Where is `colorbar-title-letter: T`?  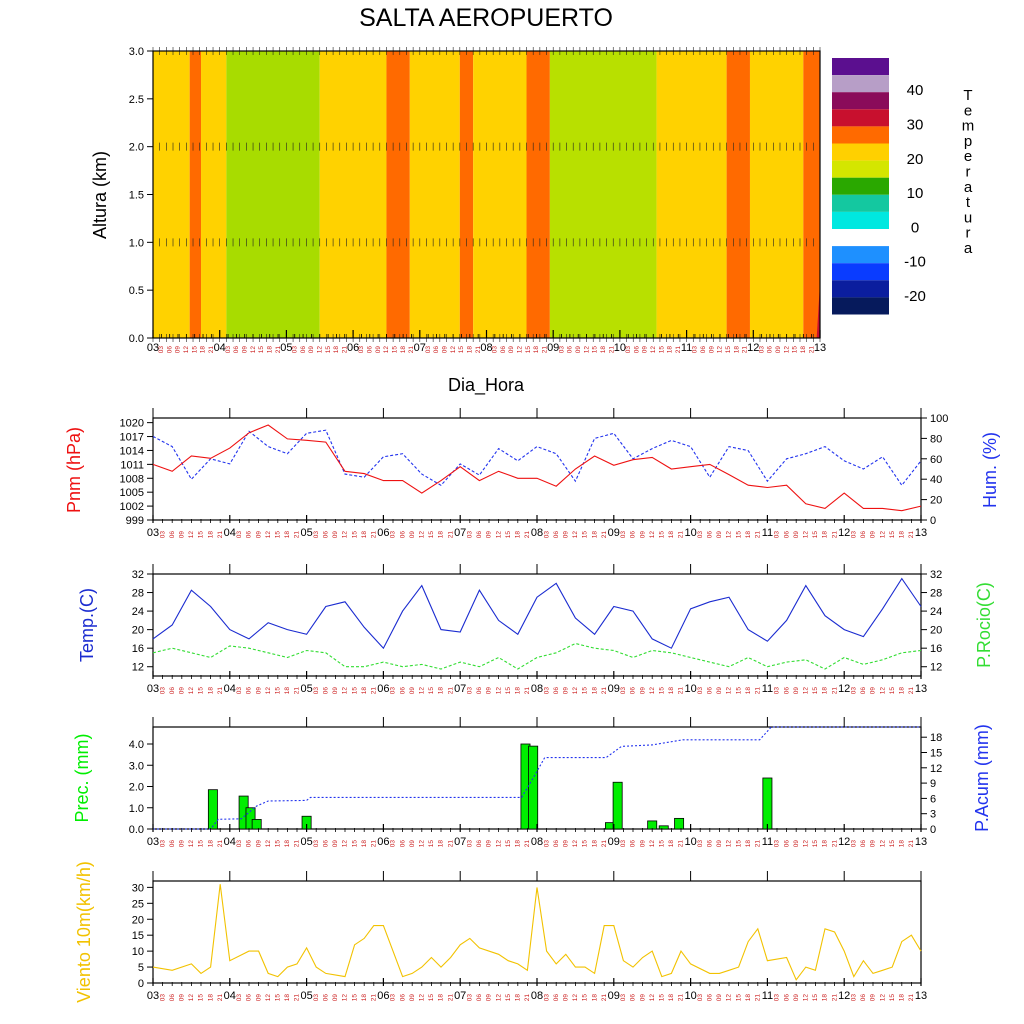 colorbar-title-letter: T is located at coordinates (967, 95).